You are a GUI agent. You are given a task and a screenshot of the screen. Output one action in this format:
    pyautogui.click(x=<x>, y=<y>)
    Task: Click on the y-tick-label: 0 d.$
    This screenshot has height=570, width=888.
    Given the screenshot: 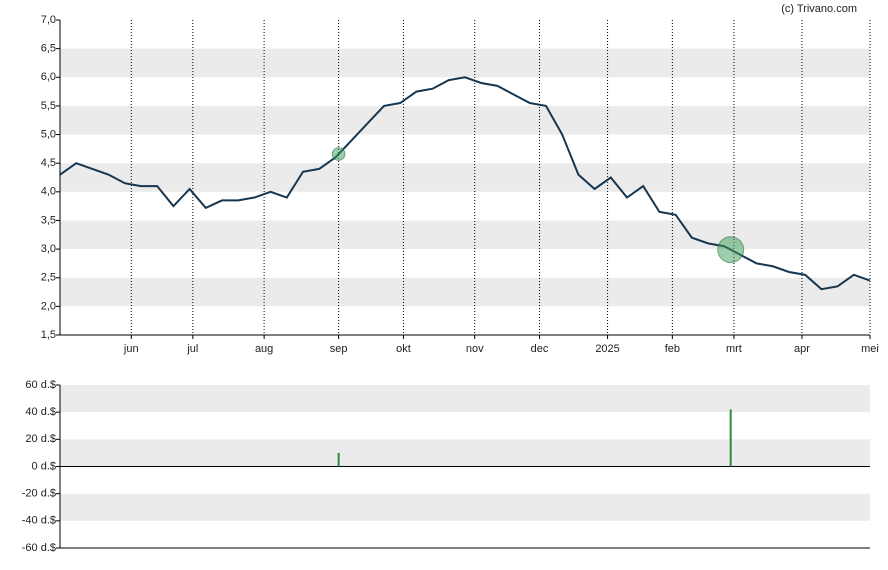 What is the action you would take?
    pyautogui.click(x=44, y=466)
    